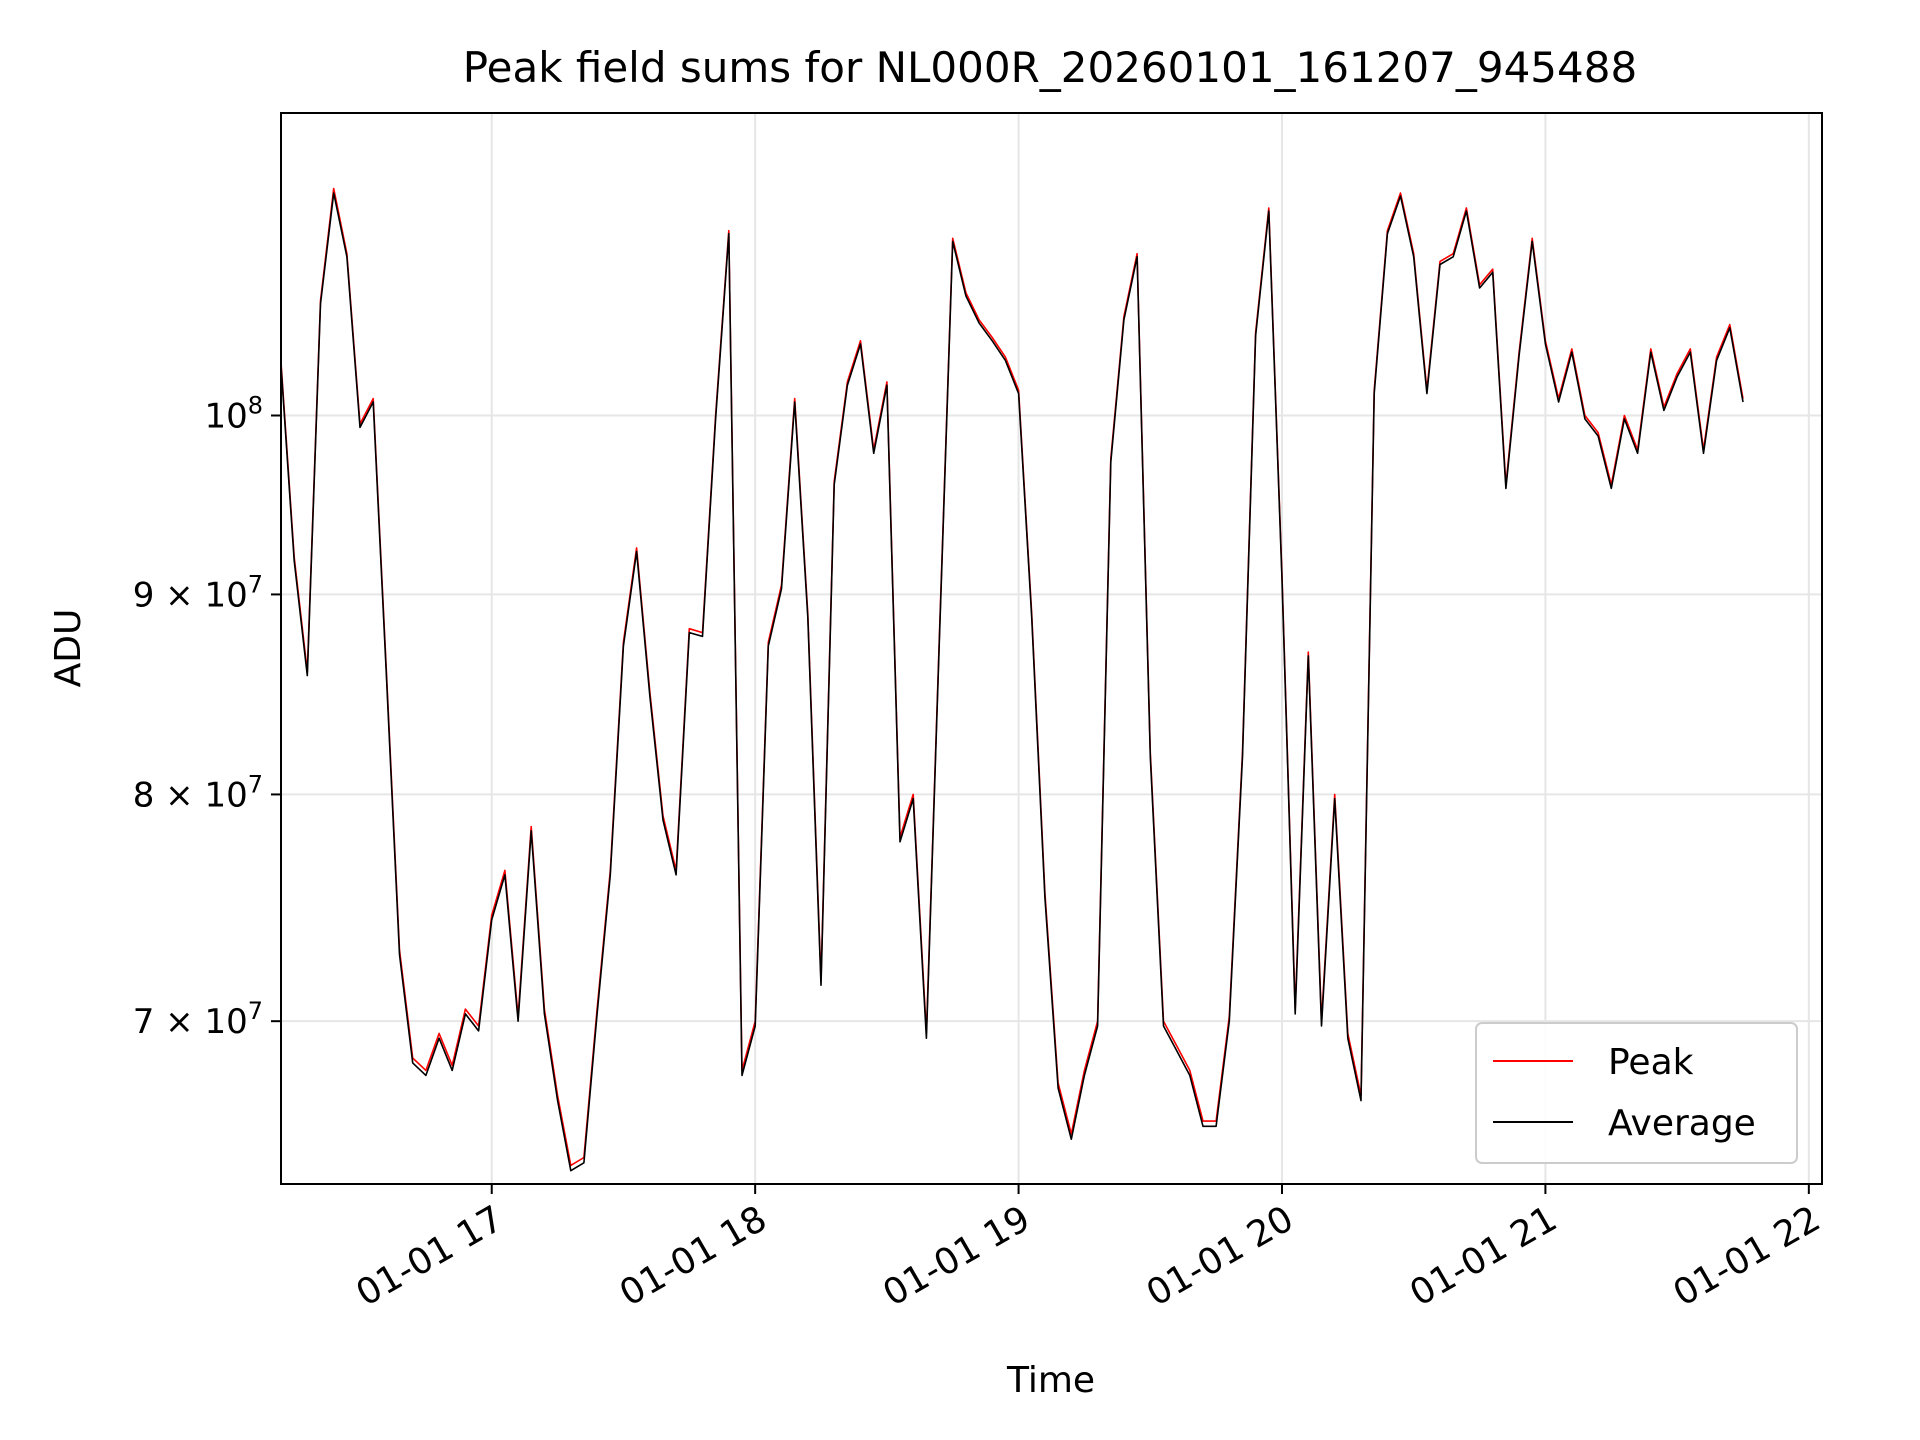 This screenshot has height=1440, width=1920. I want to click on legend-box, so click(1636, 1093).